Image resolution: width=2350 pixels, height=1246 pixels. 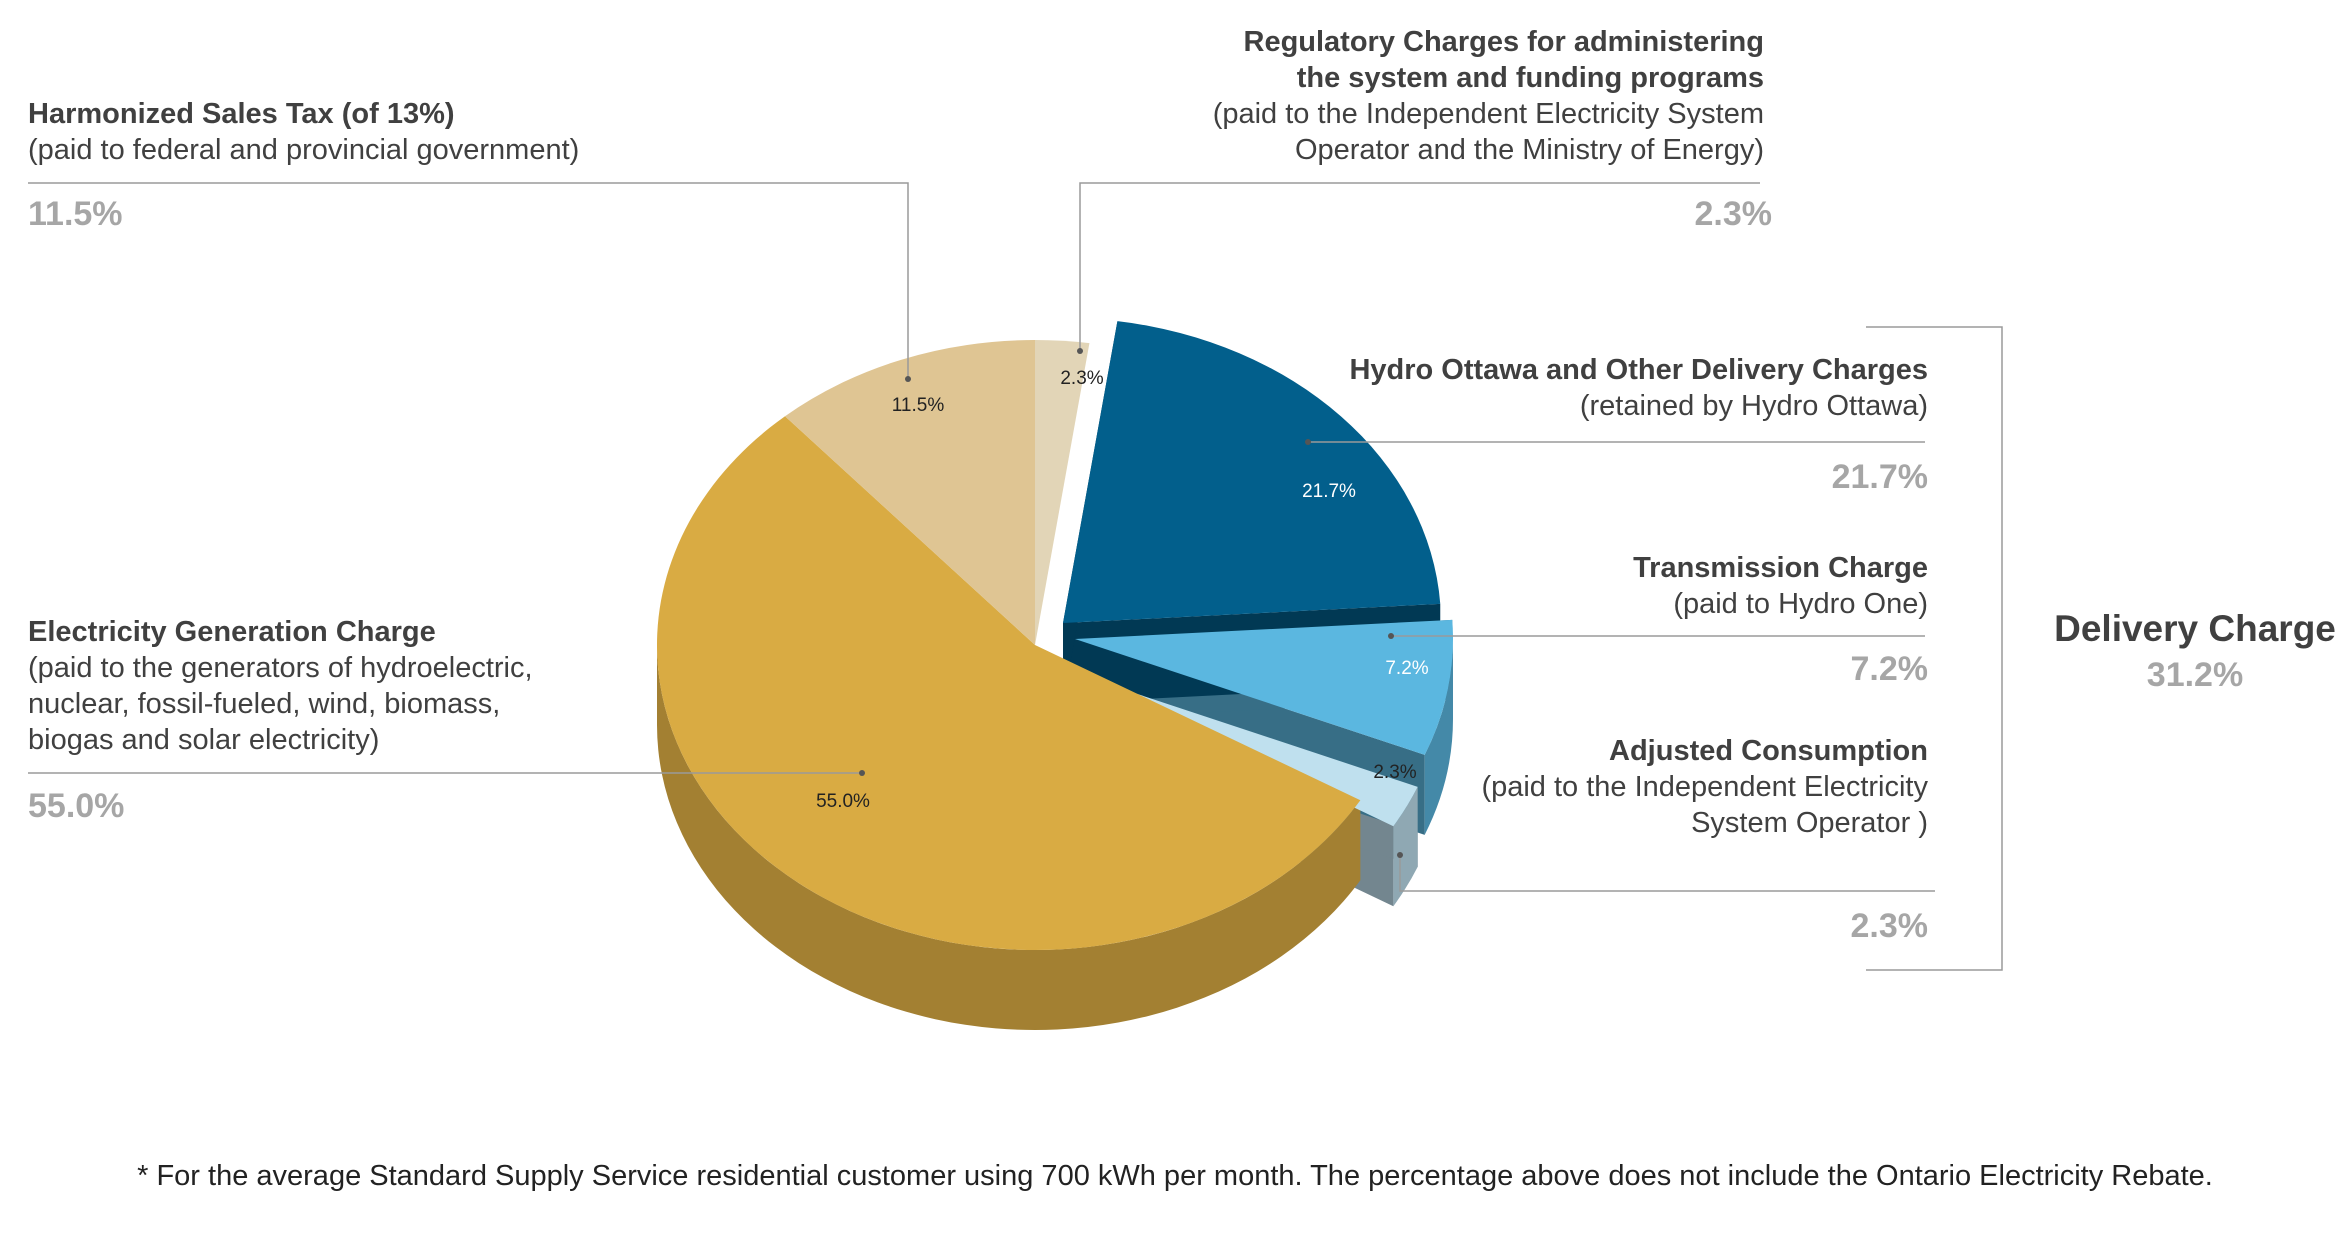 What do you see at coordinates (2195, 675) in the screenshot?
I see `delivery-charge-pct: 31.2%` at bounding box center [2195, 675].